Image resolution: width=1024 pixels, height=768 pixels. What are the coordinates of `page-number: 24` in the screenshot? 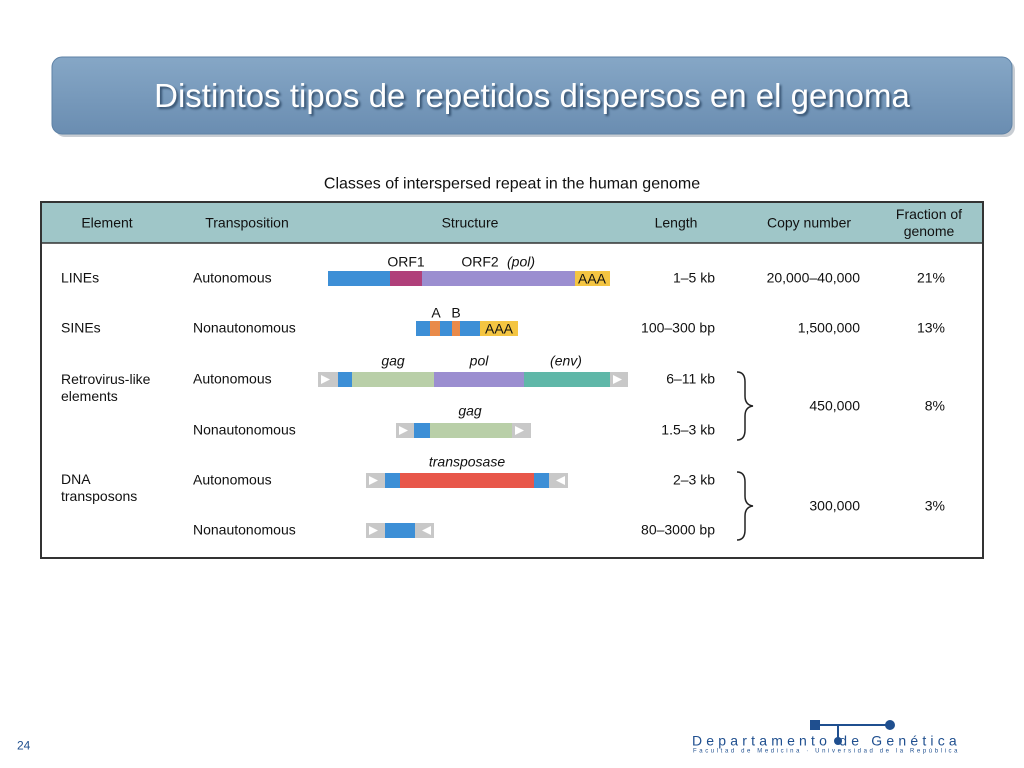 It's located at (24, 745).